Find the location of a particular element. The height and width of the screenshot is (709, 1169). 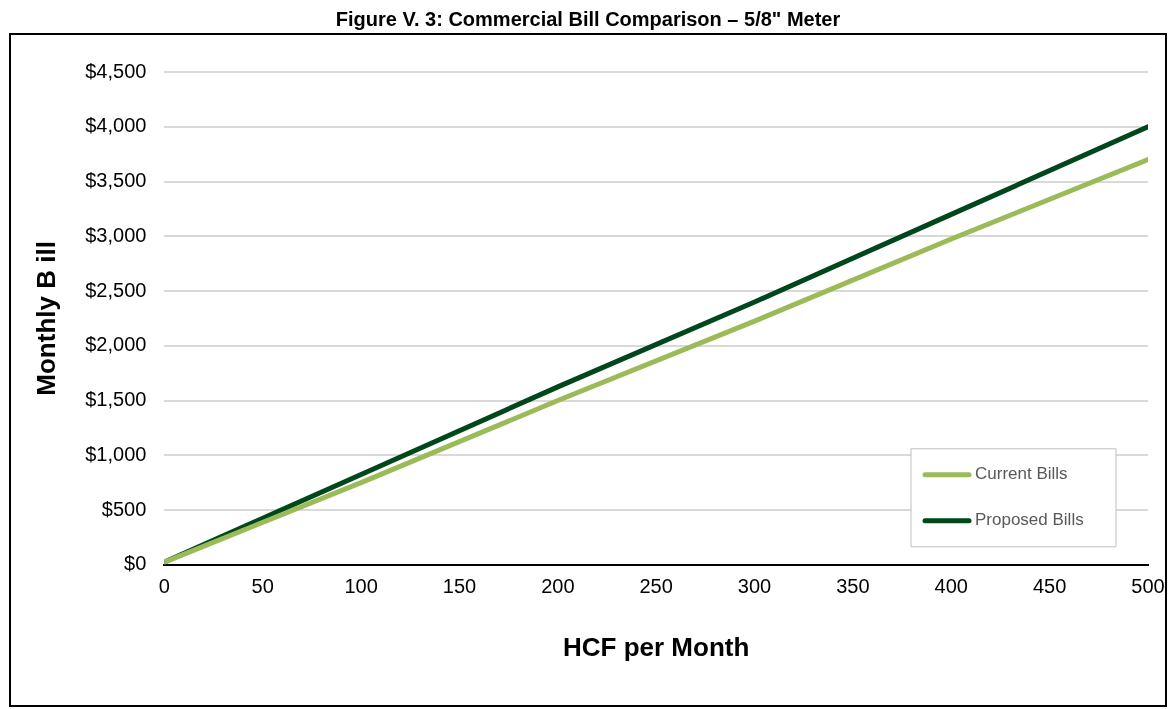

y-tick-label: $4,000 is located at coordinates (116, 125).